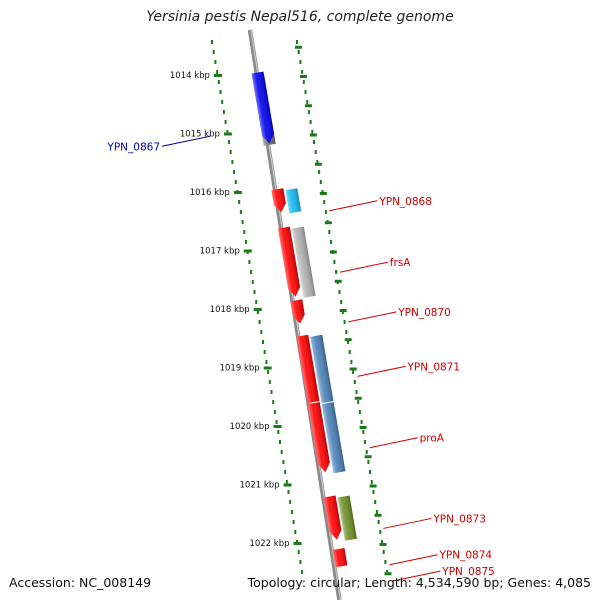 The width and height of the screenshot is (600, 600). I want to click on gene-label: proA, so click(432, 439).